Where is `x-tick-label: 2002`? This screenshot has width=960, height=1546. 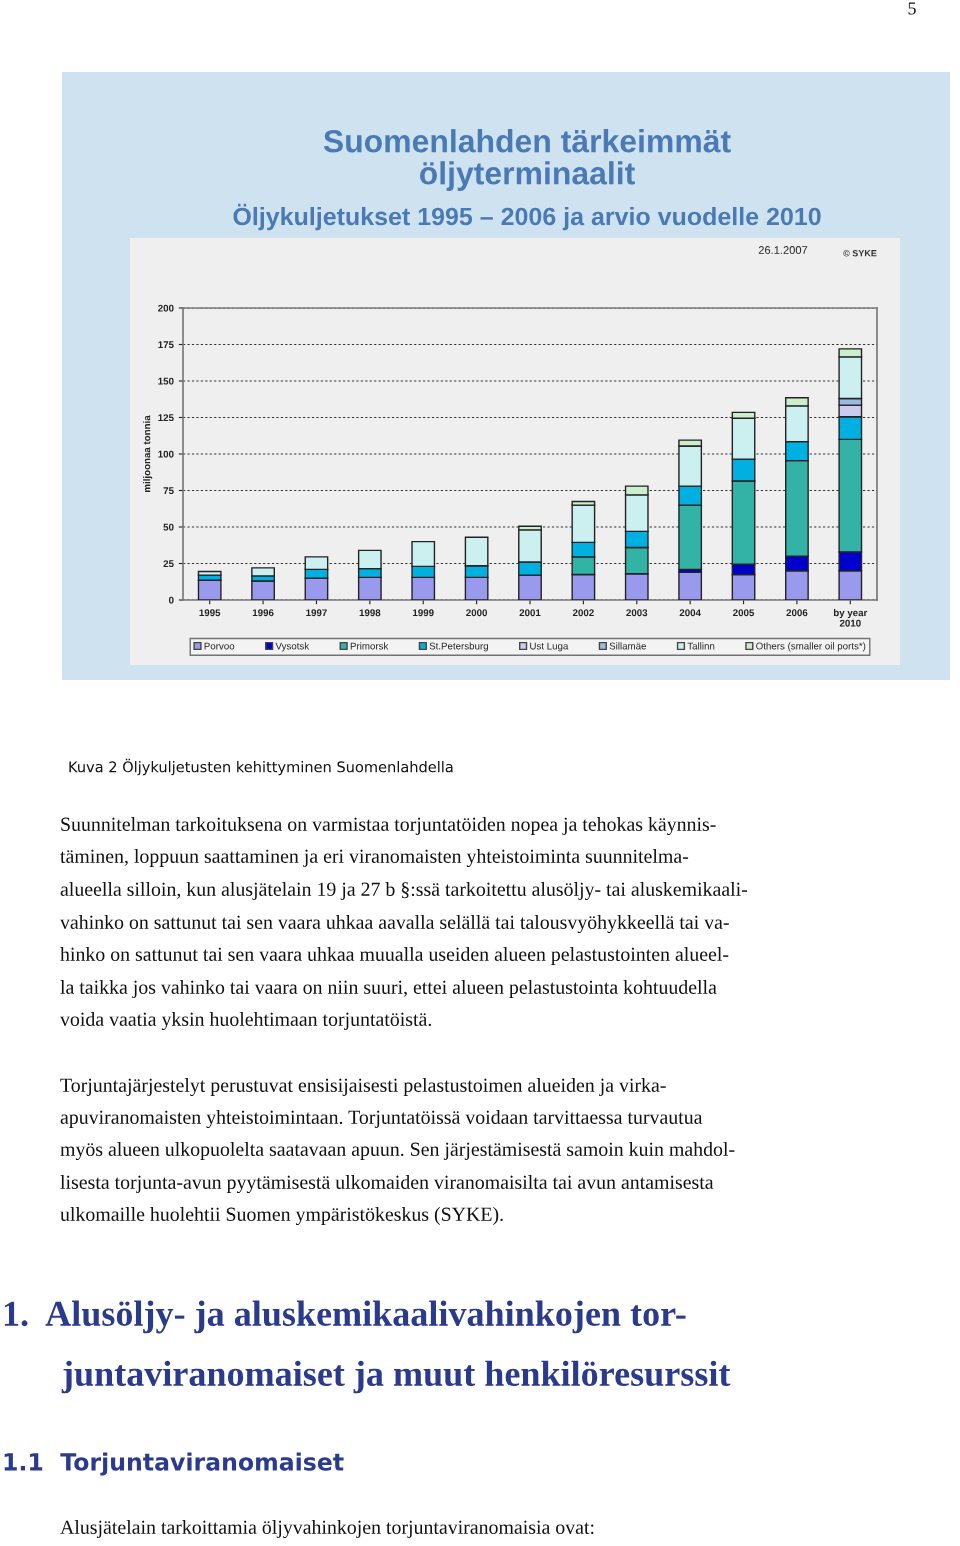 x-tick-label: 2002 is located at coordinates (583, 613).